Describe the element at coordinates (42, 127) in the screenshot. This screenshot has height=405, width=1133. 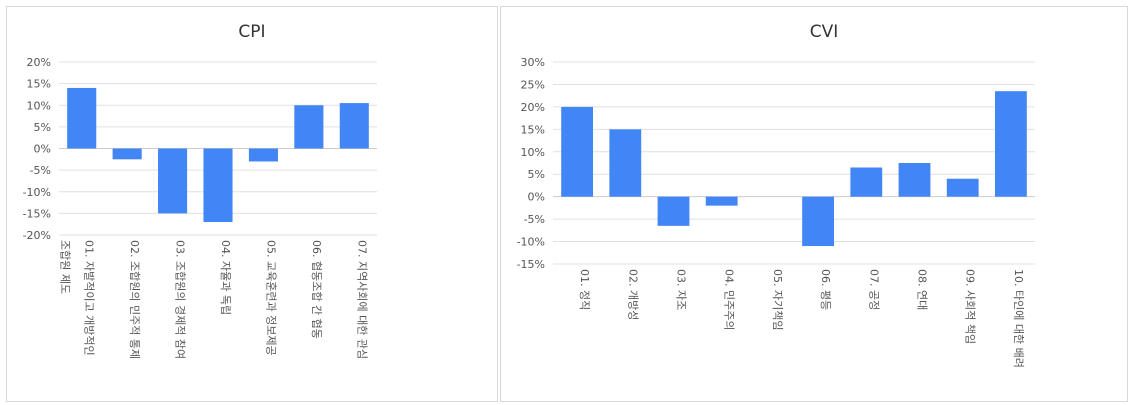
I see `cpi-y-tick-label: 5%` at that location.